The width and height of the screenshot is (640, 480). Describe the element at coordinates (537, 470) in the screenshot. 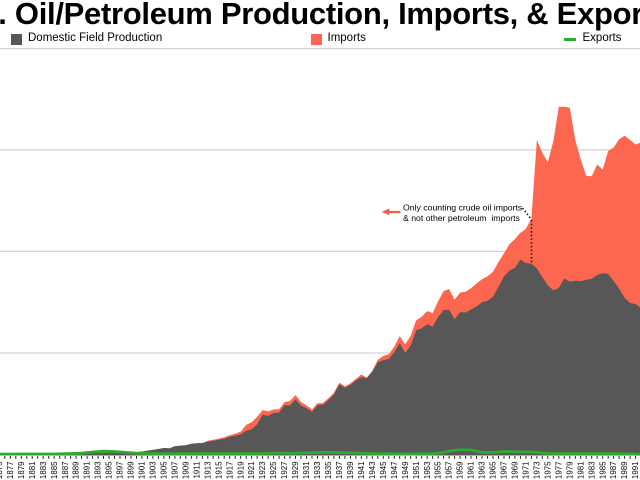

I see `svg-text: 1973` at that location.